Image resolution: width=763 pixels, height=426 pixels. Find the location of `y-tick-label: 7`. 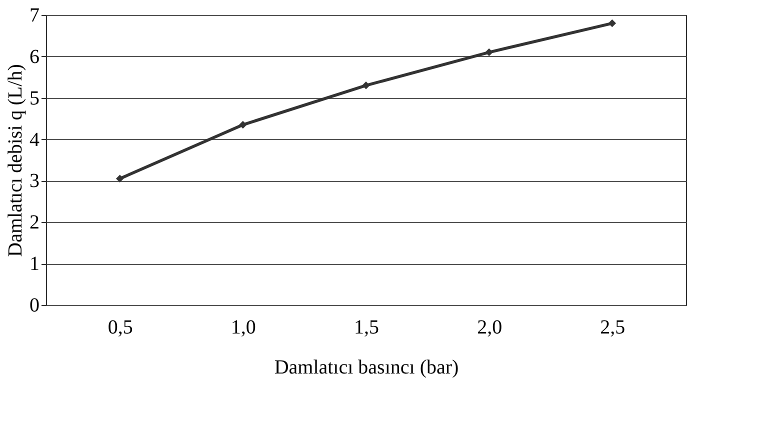

y-tick-label: 7 is located at coordinates (35, 15).